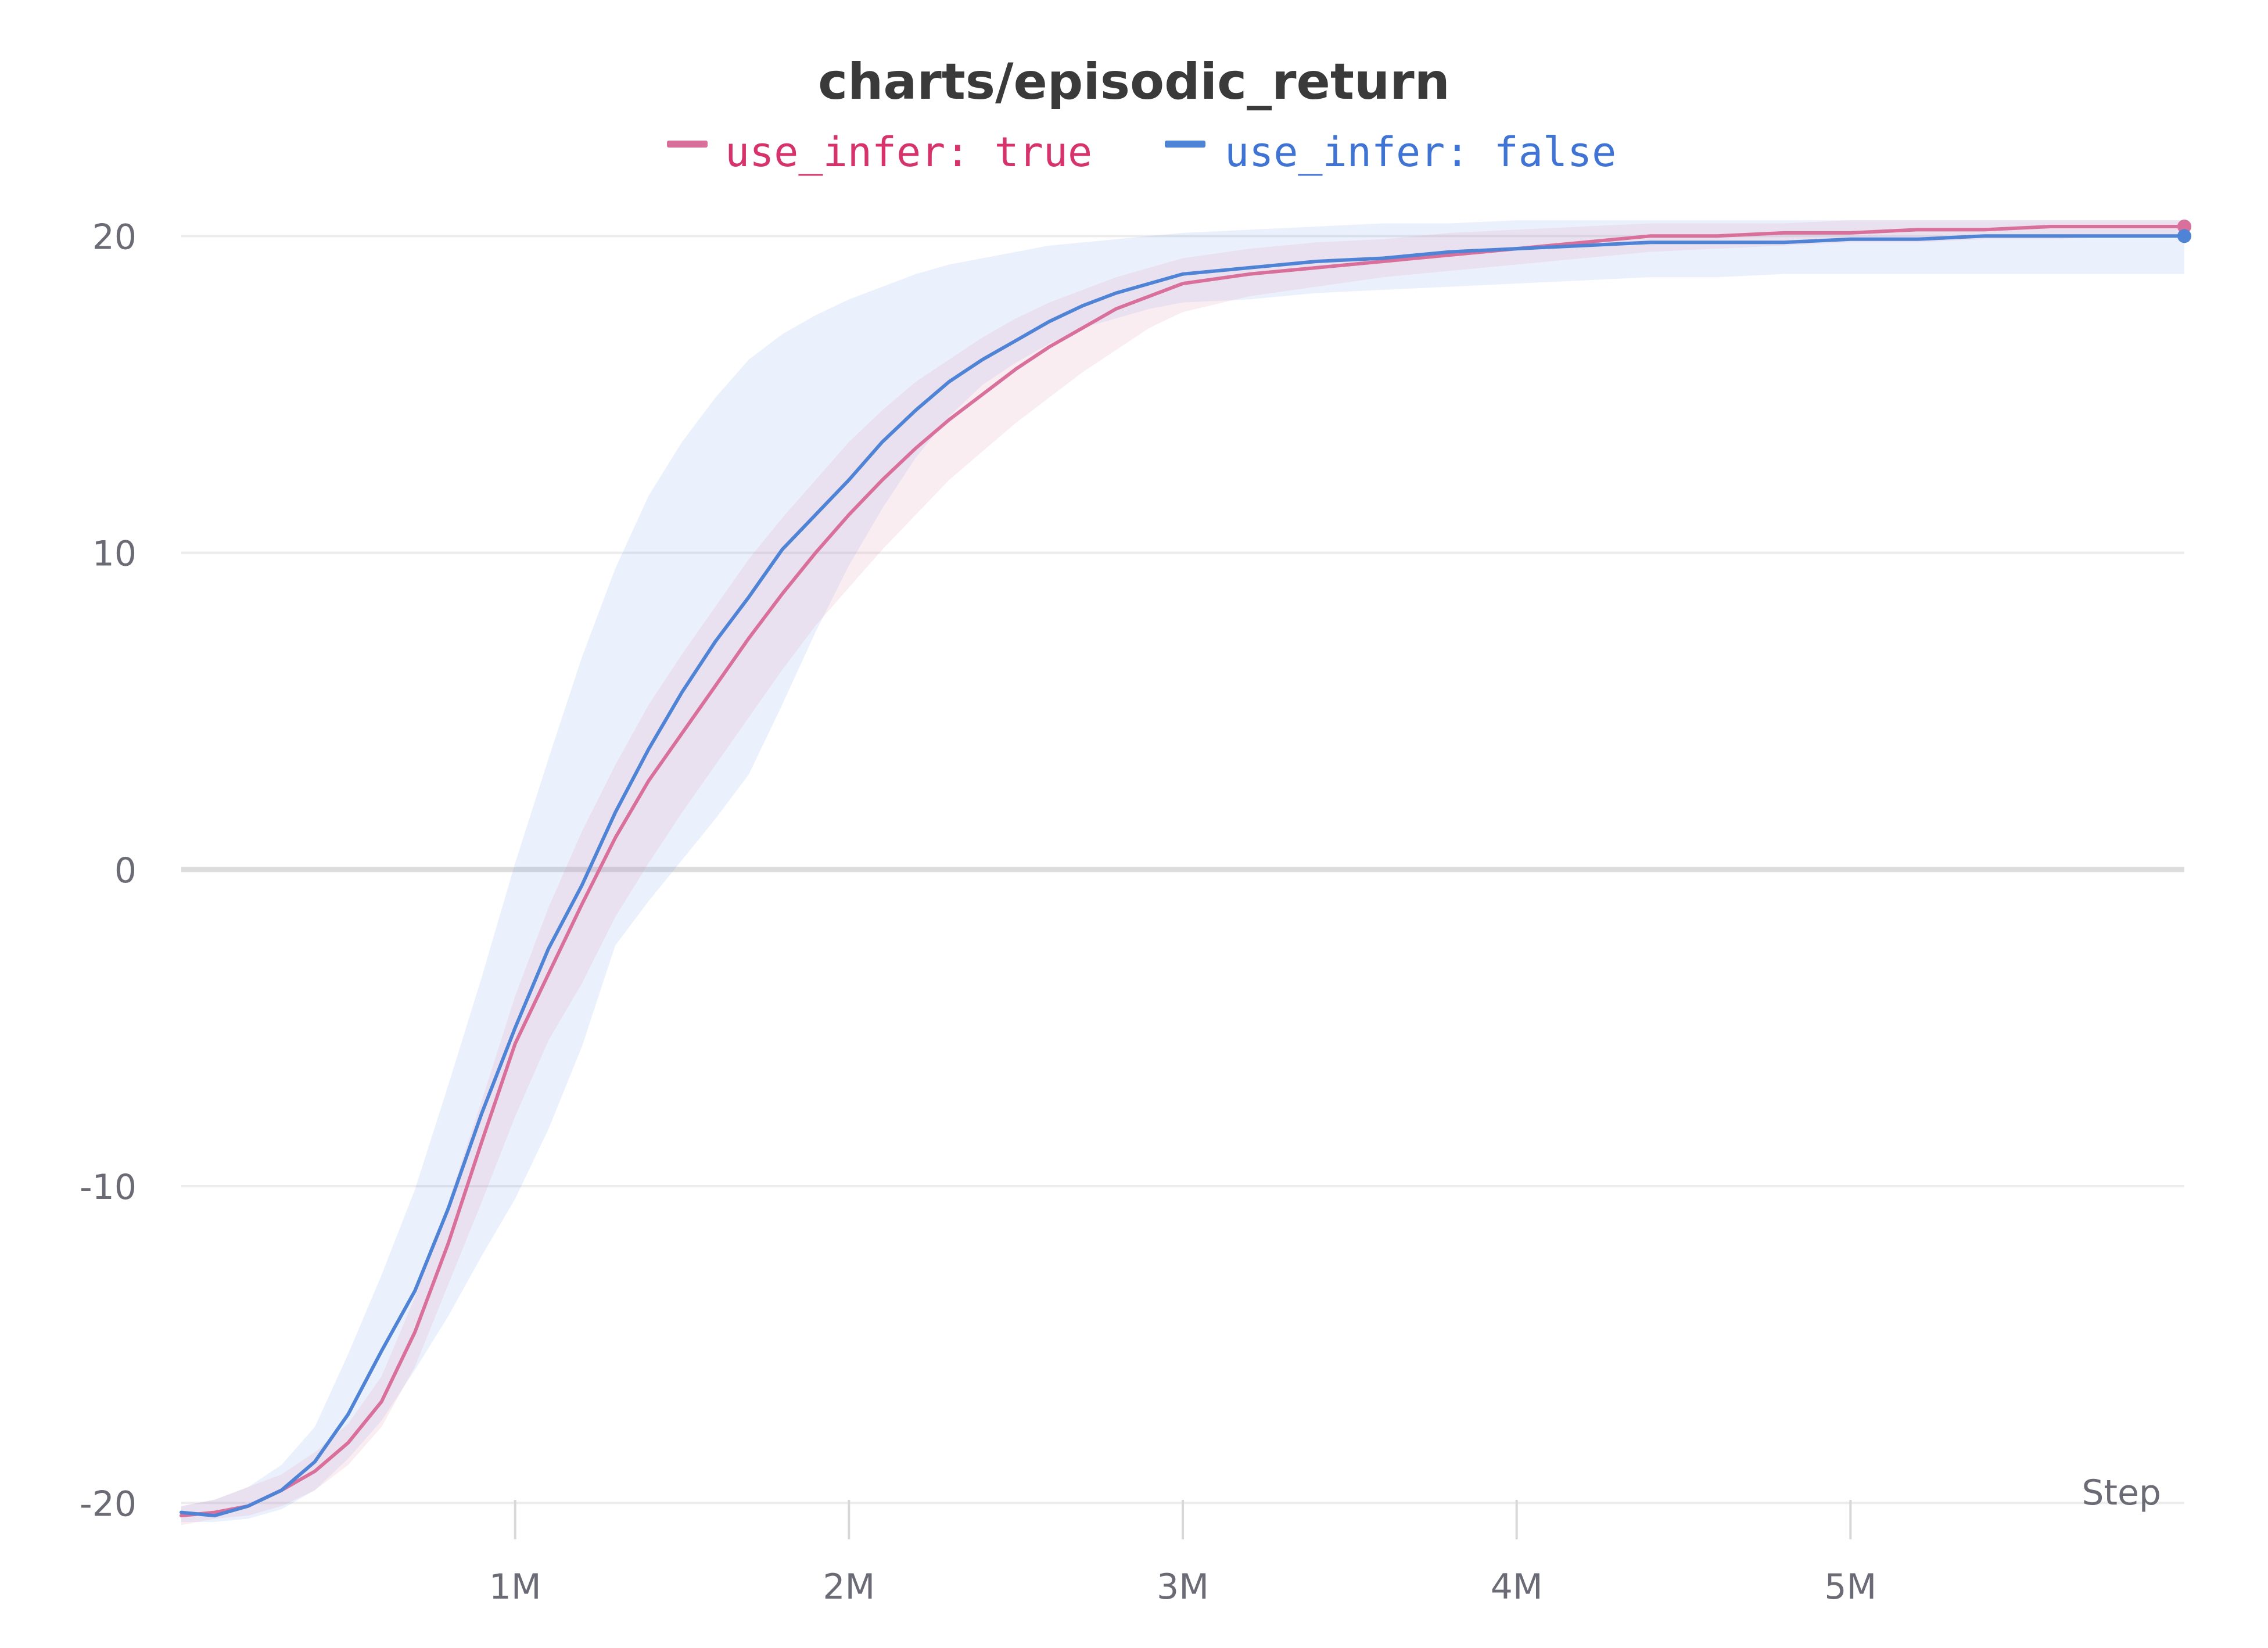  Describe the element at coordinates (515, 1587) in the screenshot. I see `x-tick-label-1M: 1M` at that location.